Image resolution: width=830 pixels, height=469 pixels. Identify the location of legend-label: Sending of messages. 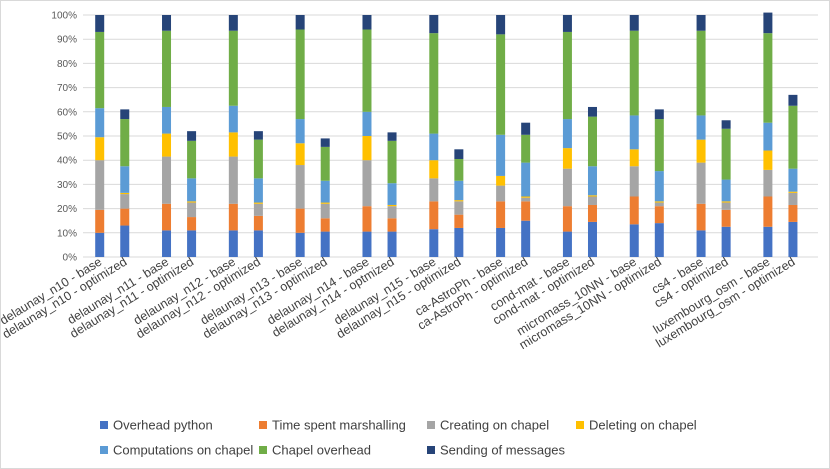
(503, 450).